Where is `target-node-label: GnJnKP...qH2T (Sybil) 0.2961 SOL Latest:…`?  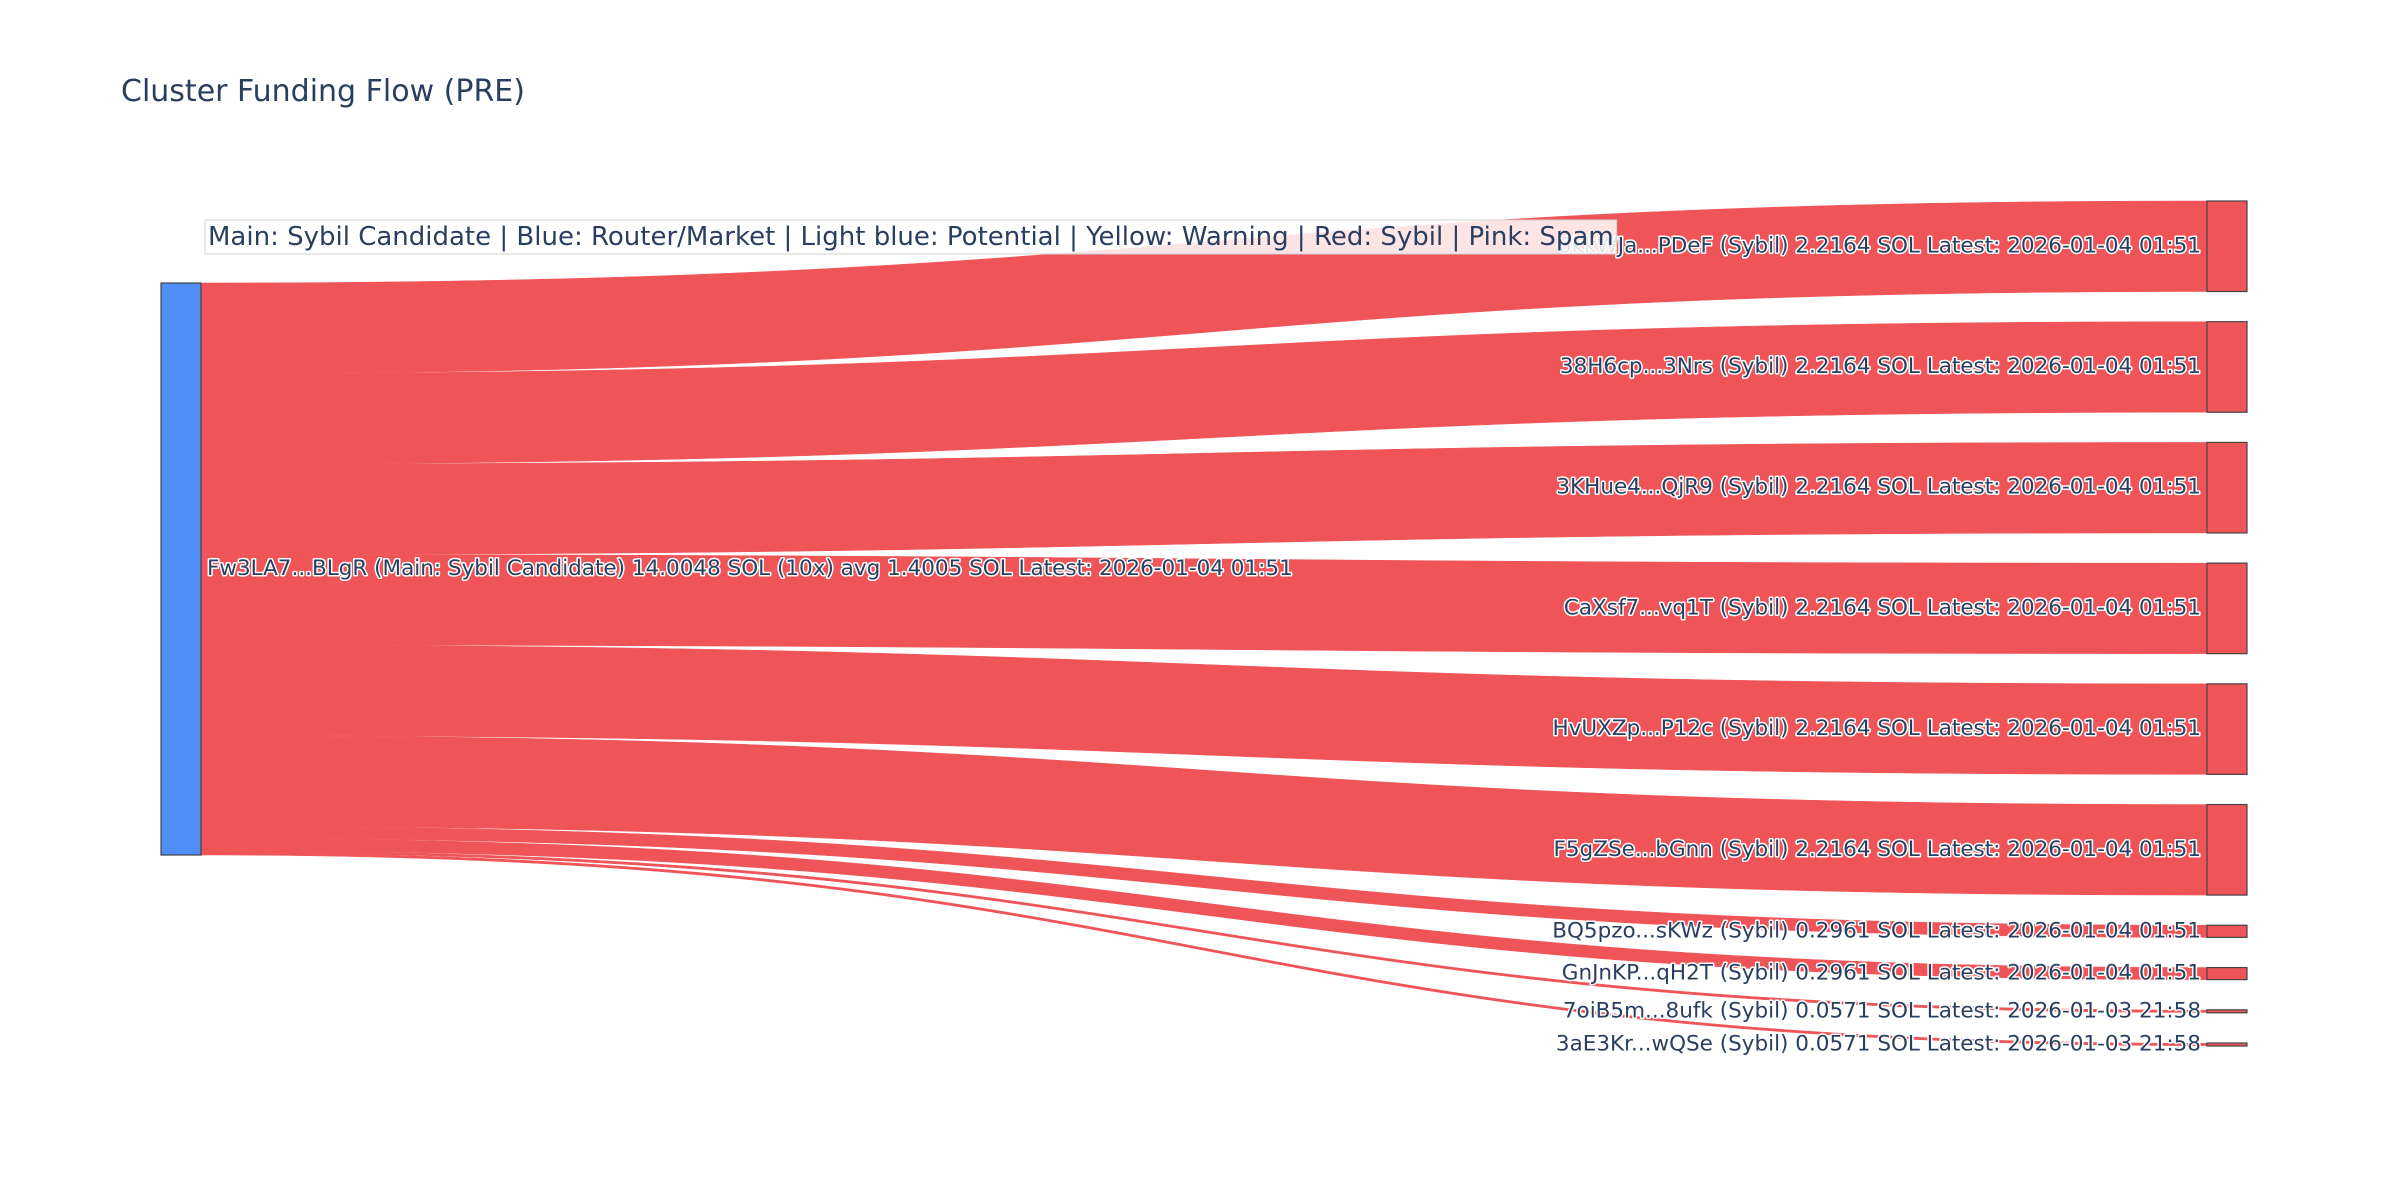 target-node-label: GnJnKP...qH2T (Sybil) 0.2961 SOL Latest:… is located at coordinates (1881, 973).